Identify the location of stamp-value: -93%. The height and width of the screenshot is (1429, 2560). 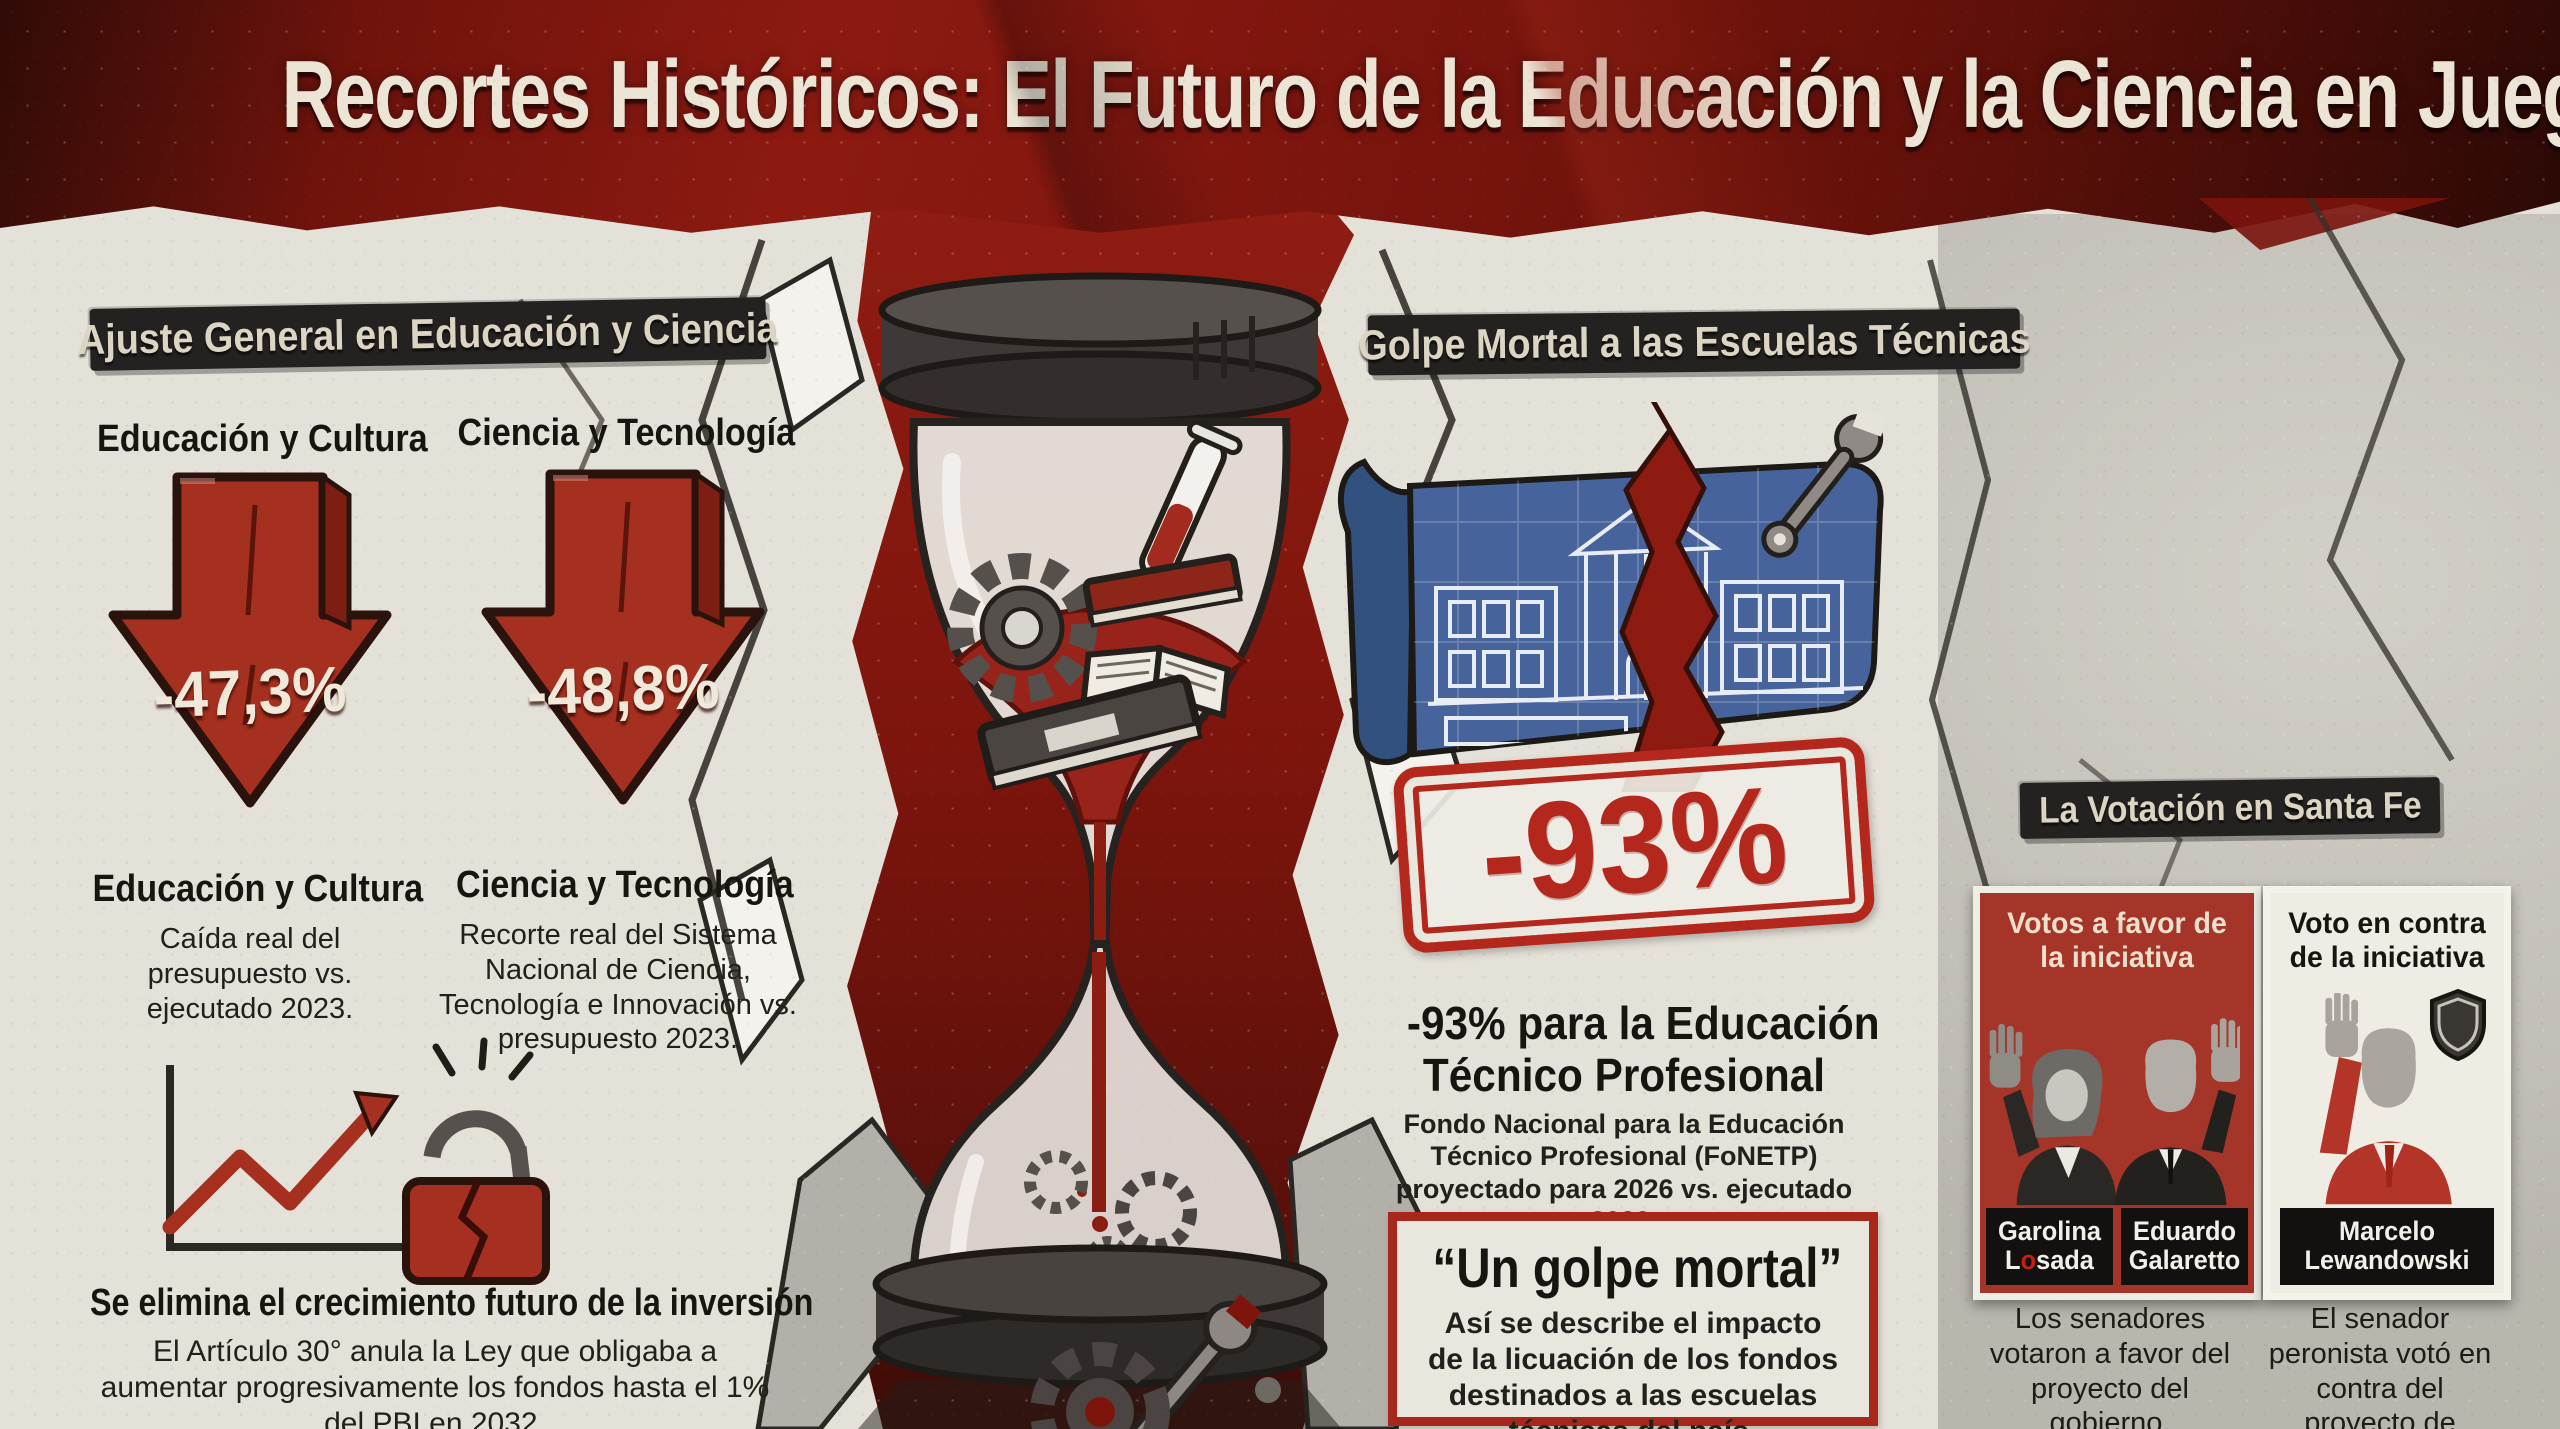
(1633, 844).